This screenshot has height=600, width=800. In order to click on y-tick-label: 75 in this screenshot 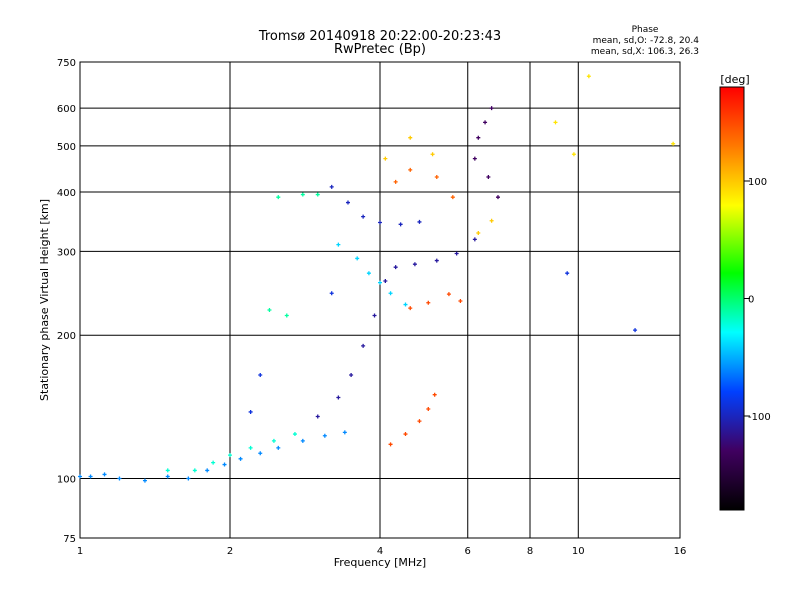, I will do `click(69, 539)`.